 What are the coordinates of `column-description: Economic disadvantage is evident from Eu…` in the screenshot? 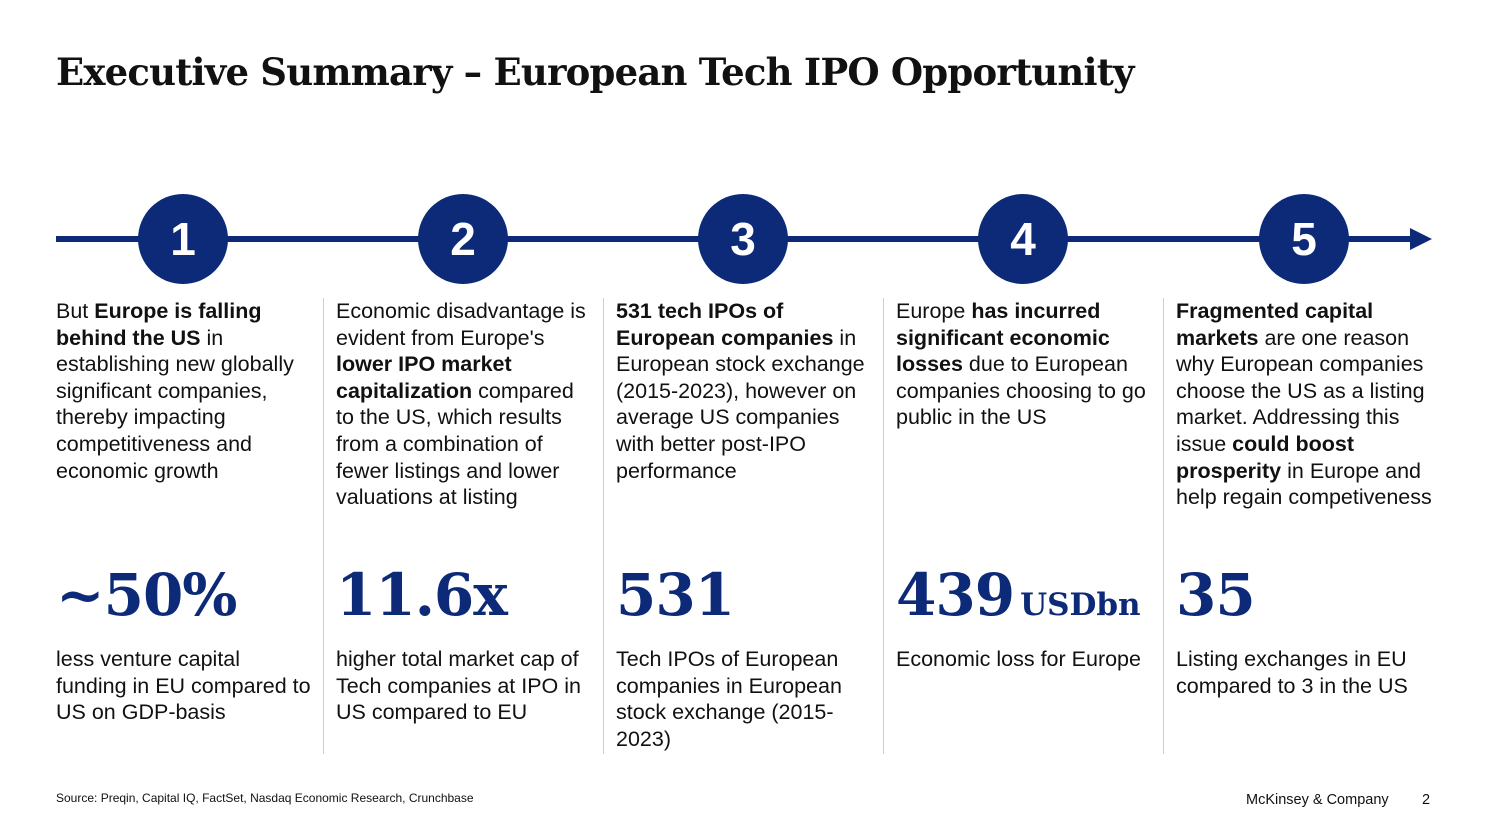 It's located at (465, 404).